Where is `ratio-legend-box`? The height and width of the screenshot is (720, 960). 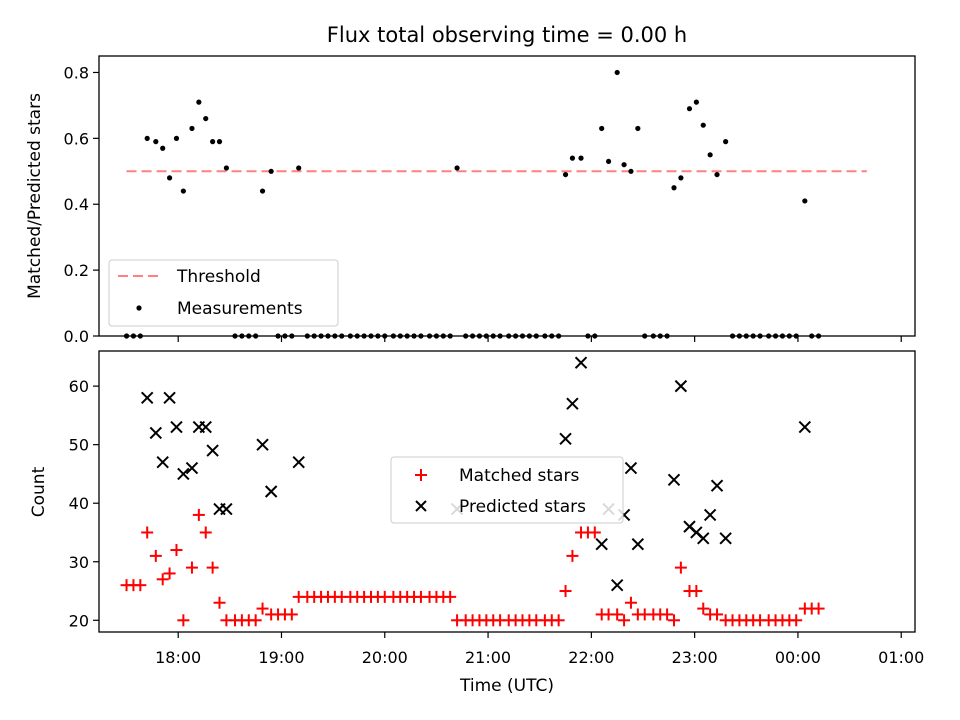 ratio-legend-box is located at coordinates (223, 293).